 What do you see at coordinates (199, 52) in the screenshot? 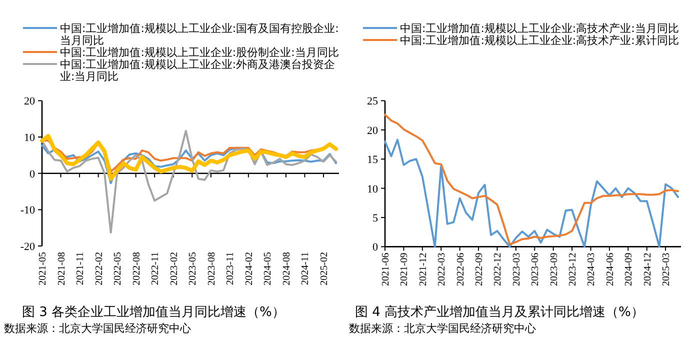
I see `legend-label: 中国:工业增加值:规模以上工业企业:股份制企业:当月同比` at bounding box center [199, 52].